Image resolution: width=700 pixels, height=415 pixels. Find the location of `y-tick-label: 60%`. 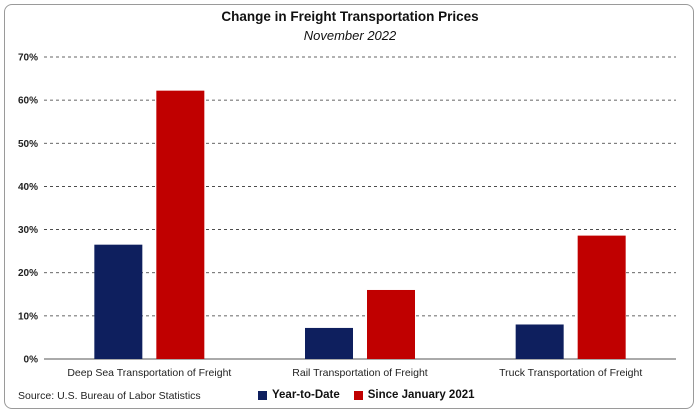

y-tick-label: 60% is located at coordinates (28, 101).